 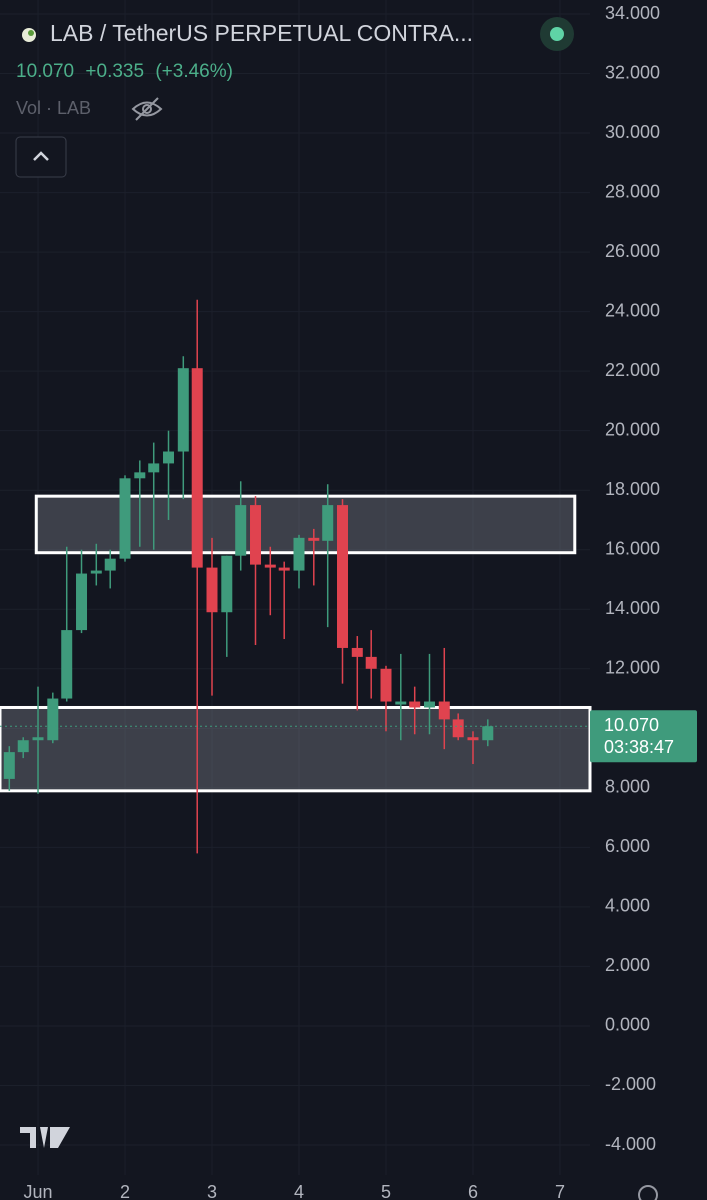 What do you see at coordinates (648, 1192) in the screenshot?
I see `settings-icon` at bounding box center [648, 1192].